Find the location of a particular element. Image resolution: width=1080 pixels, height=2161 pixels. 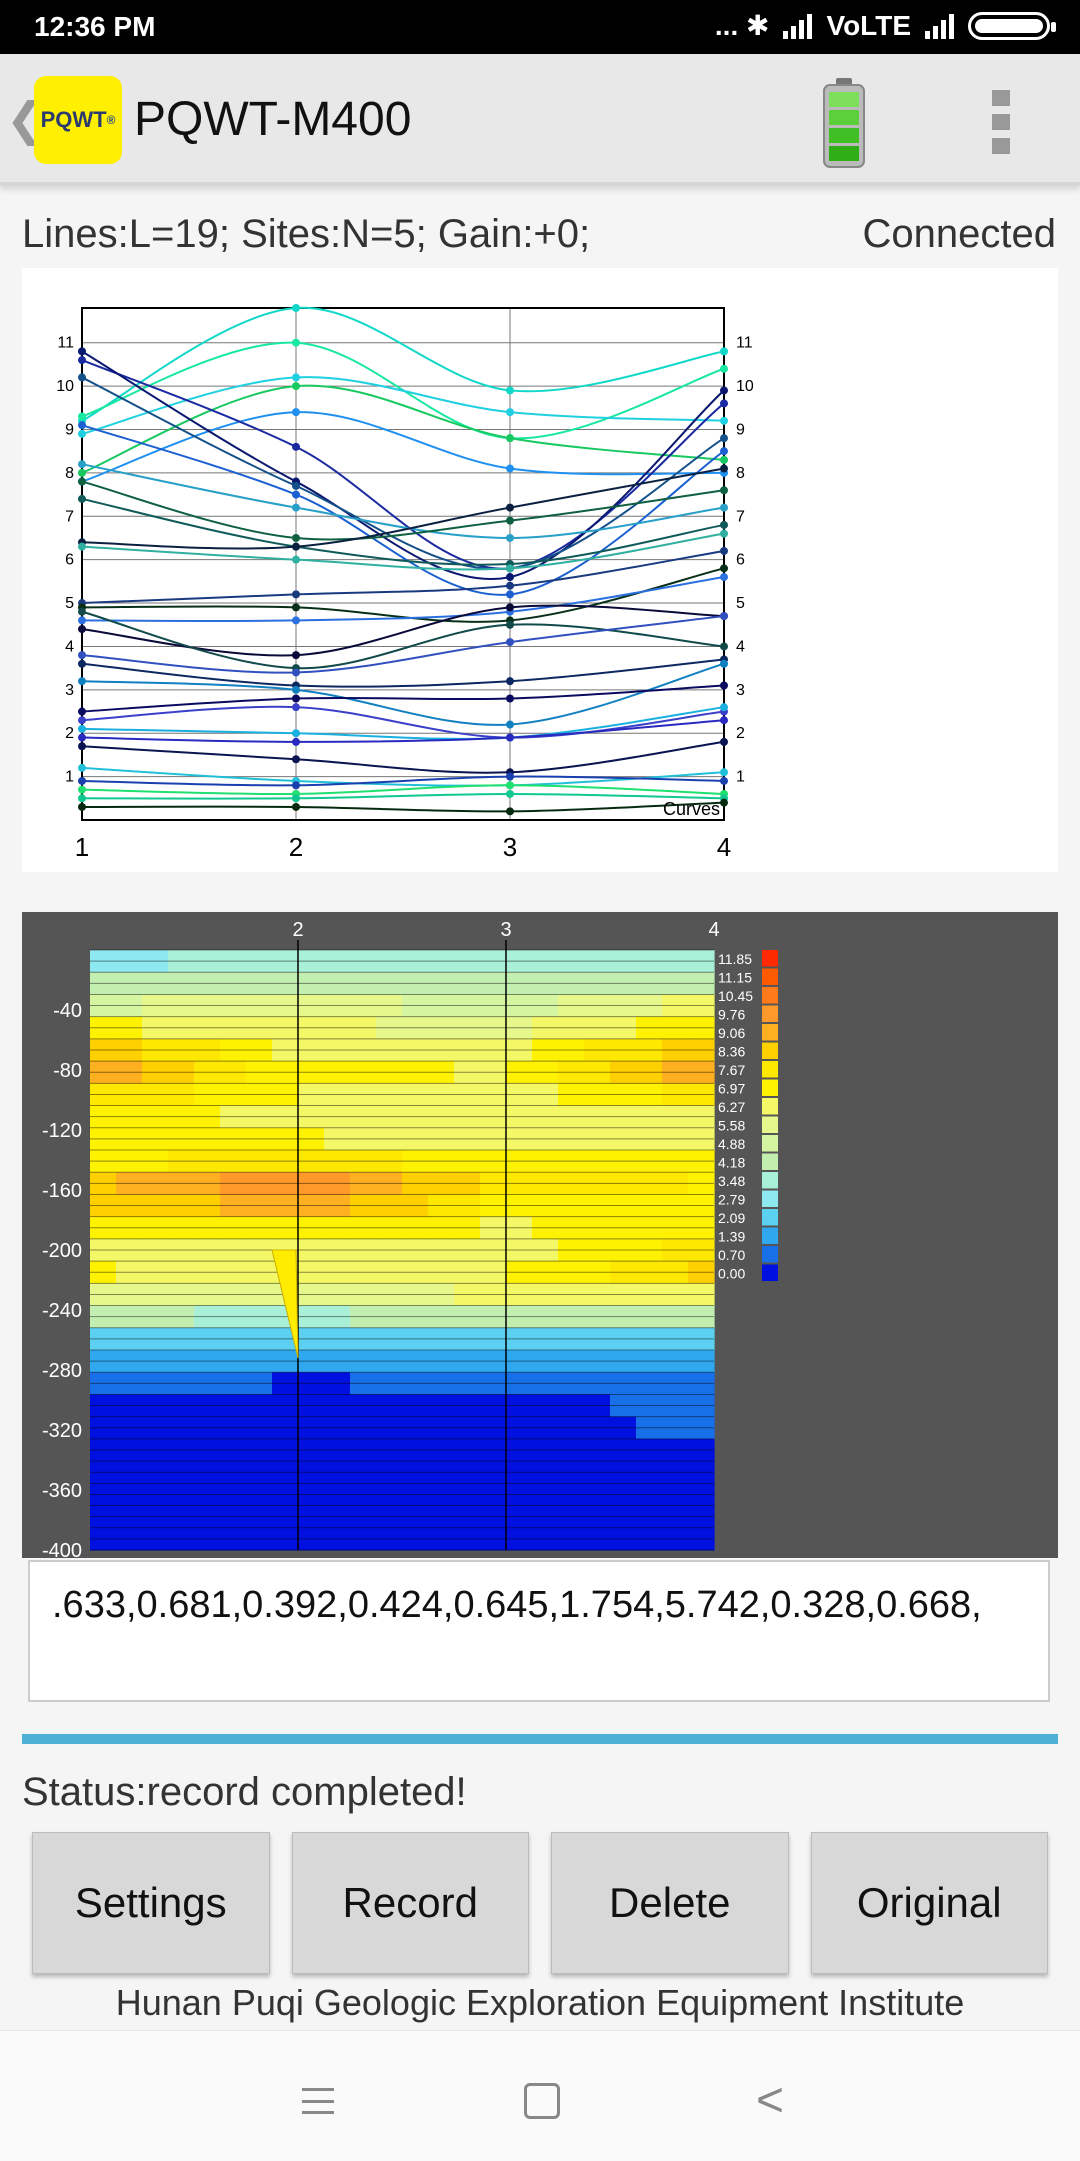

original-button: Original is located at coordinates (929, 1903).